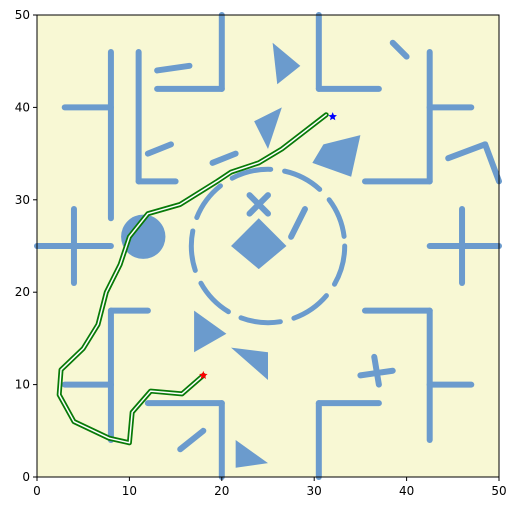  Describe the element at coordinates (332, 116) in the screenshot. I see `goal-marker` at that location.